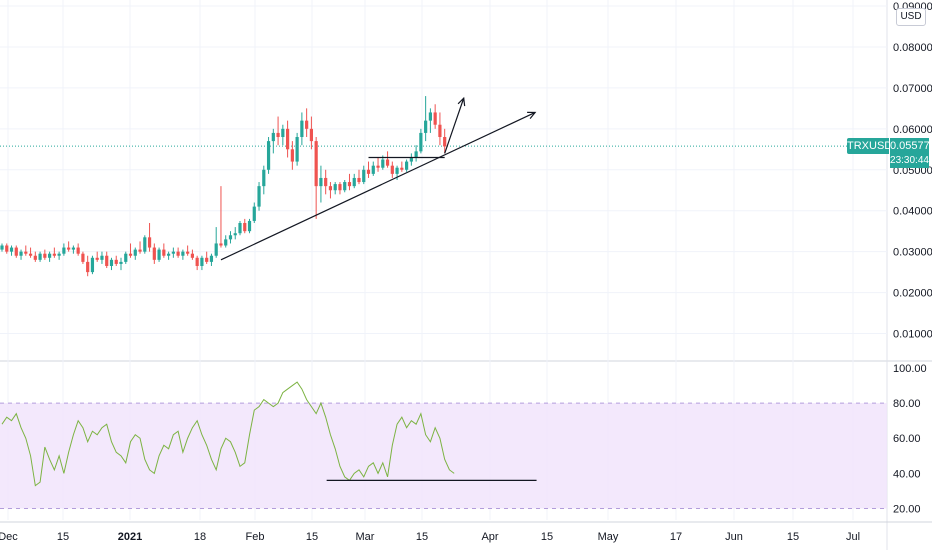  What do you see at coordinates (228, 434) in the screenshot?
I see `oscillator-line` at bounding box center [228, 434].